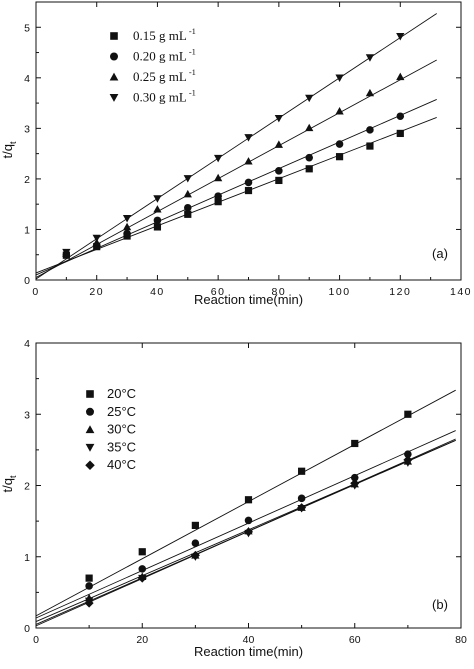 The width and height of the screenshot is (474, 669). I want to click on x-tick-label: 20, so click(96, 292).